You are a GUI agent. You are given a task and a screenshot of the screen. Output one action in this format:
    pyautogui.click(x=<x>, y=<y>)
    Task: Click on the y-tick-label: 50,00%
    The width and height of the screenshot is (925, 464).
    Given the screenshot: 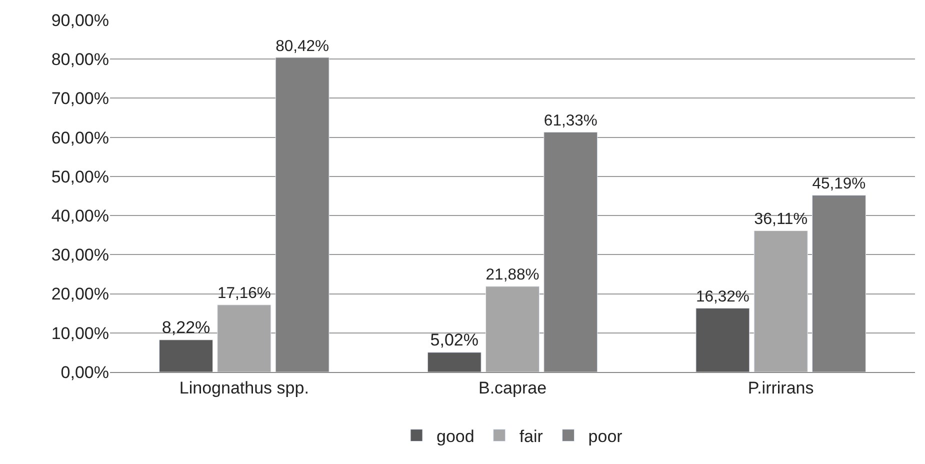 What is the action you would take?
    pyautogui.click(x=80, y=176)
    